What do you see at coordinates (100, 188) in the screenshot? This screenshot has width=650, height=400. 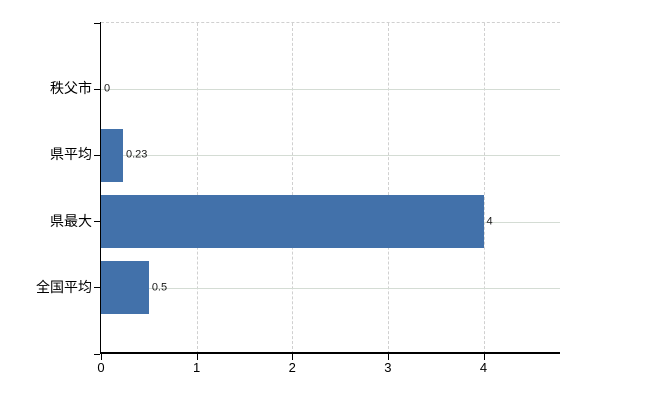 I see `y-axis-line` at bounding box center [100, 188].